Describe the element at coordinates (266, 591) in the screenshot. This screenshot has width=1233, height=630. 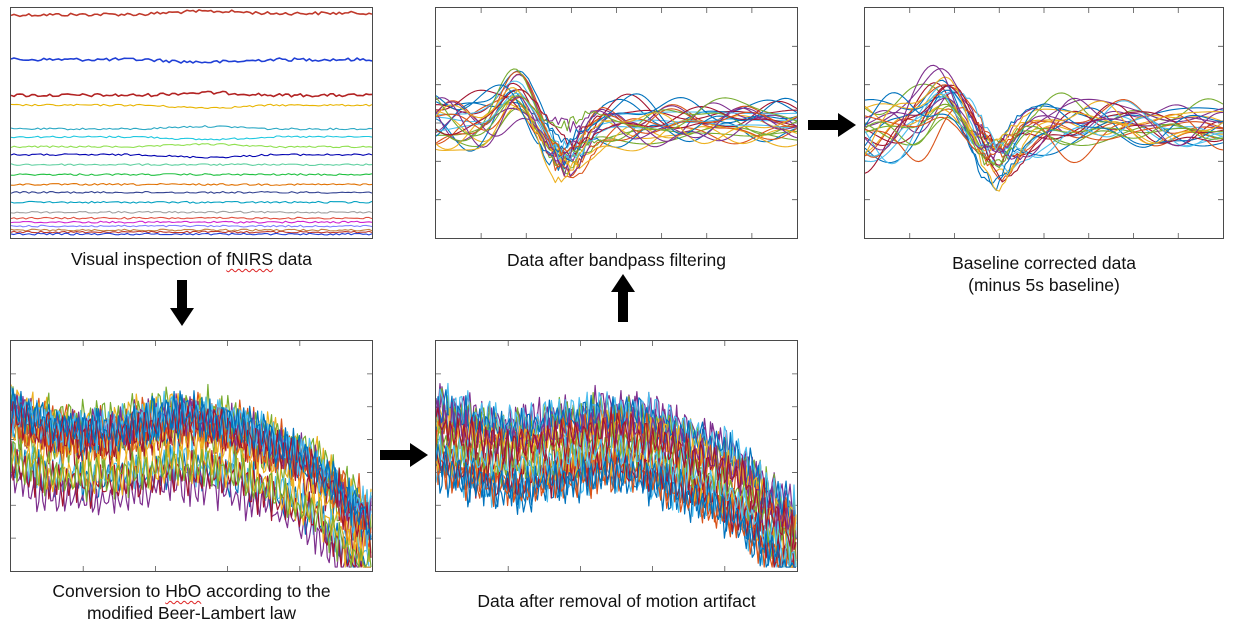
I see `conversion-caption-after: according to the` at that location.